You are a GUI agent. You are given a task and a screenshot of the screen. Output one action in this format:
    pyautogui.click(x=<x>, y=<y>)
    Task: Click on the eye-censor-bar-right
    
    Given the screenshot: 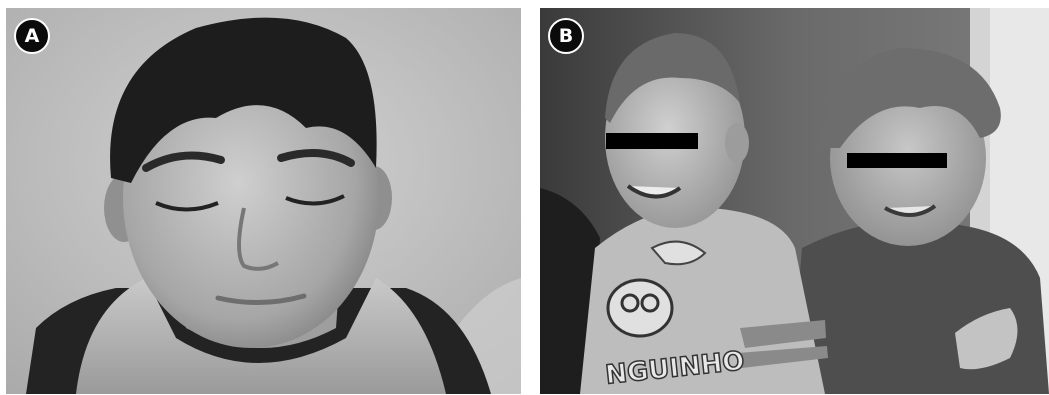 What is the action you would take?
    pyautogui.click(x=897, y=160)
    